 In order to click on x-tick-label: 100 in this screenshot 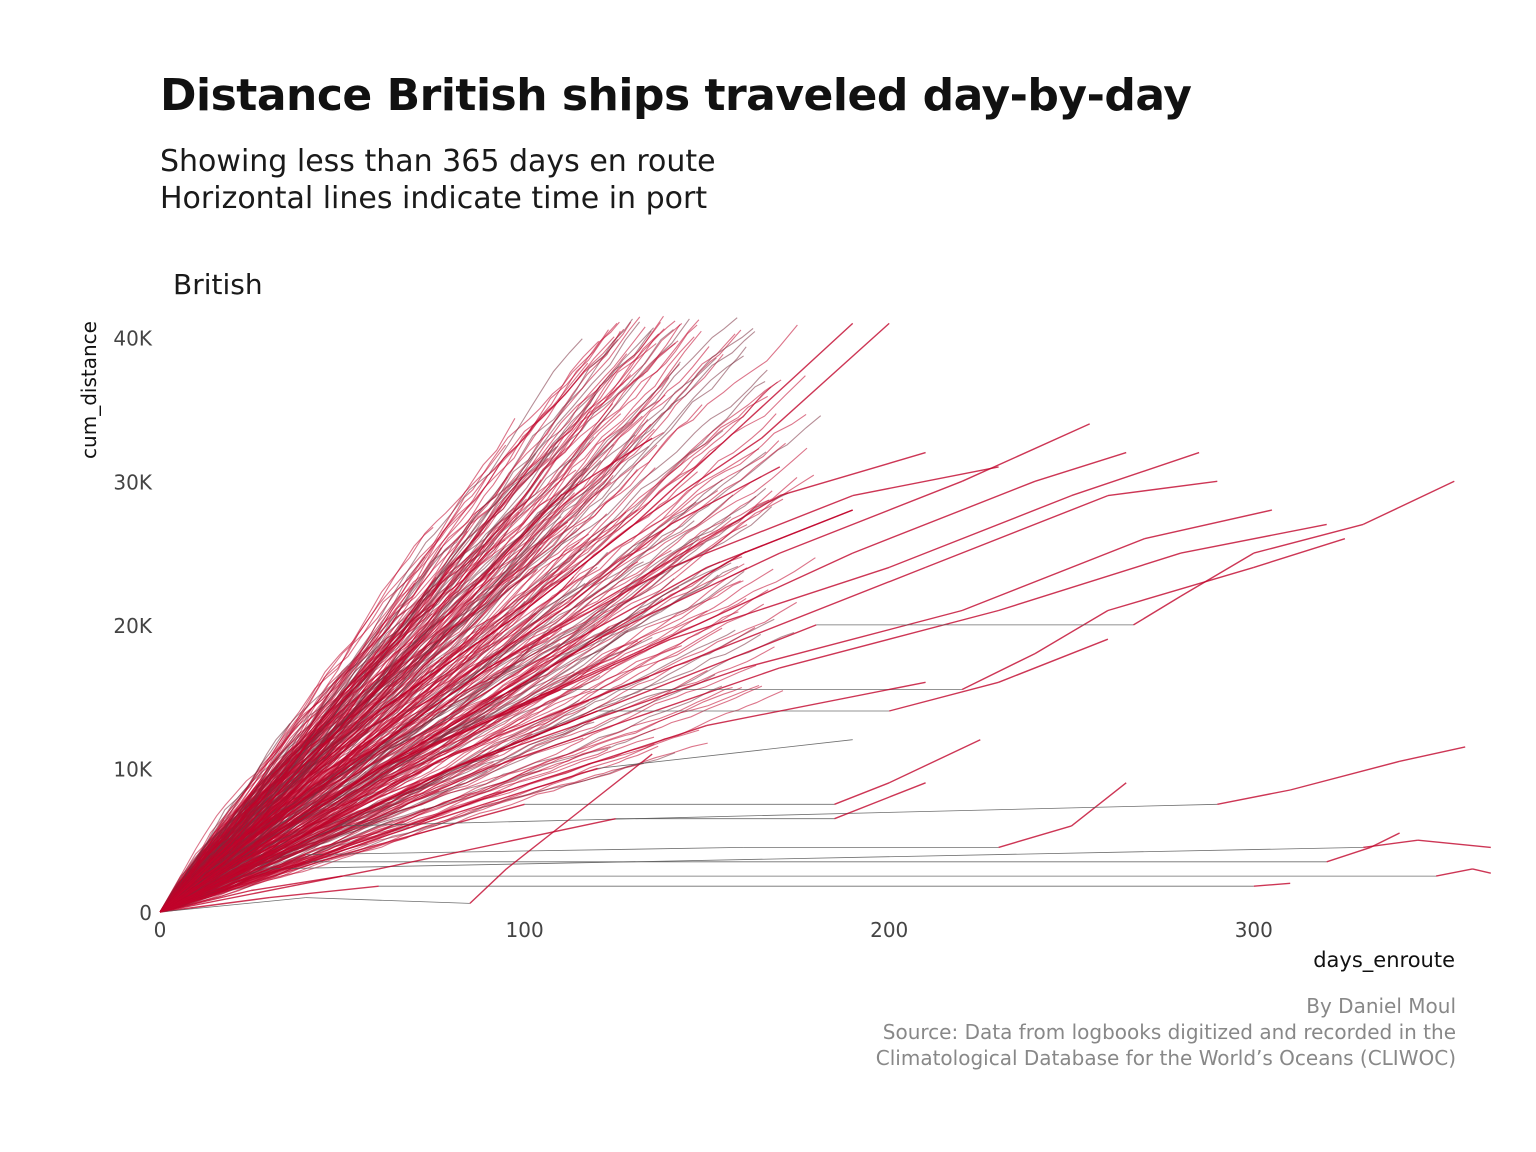, I will do `click(525, 930)`.